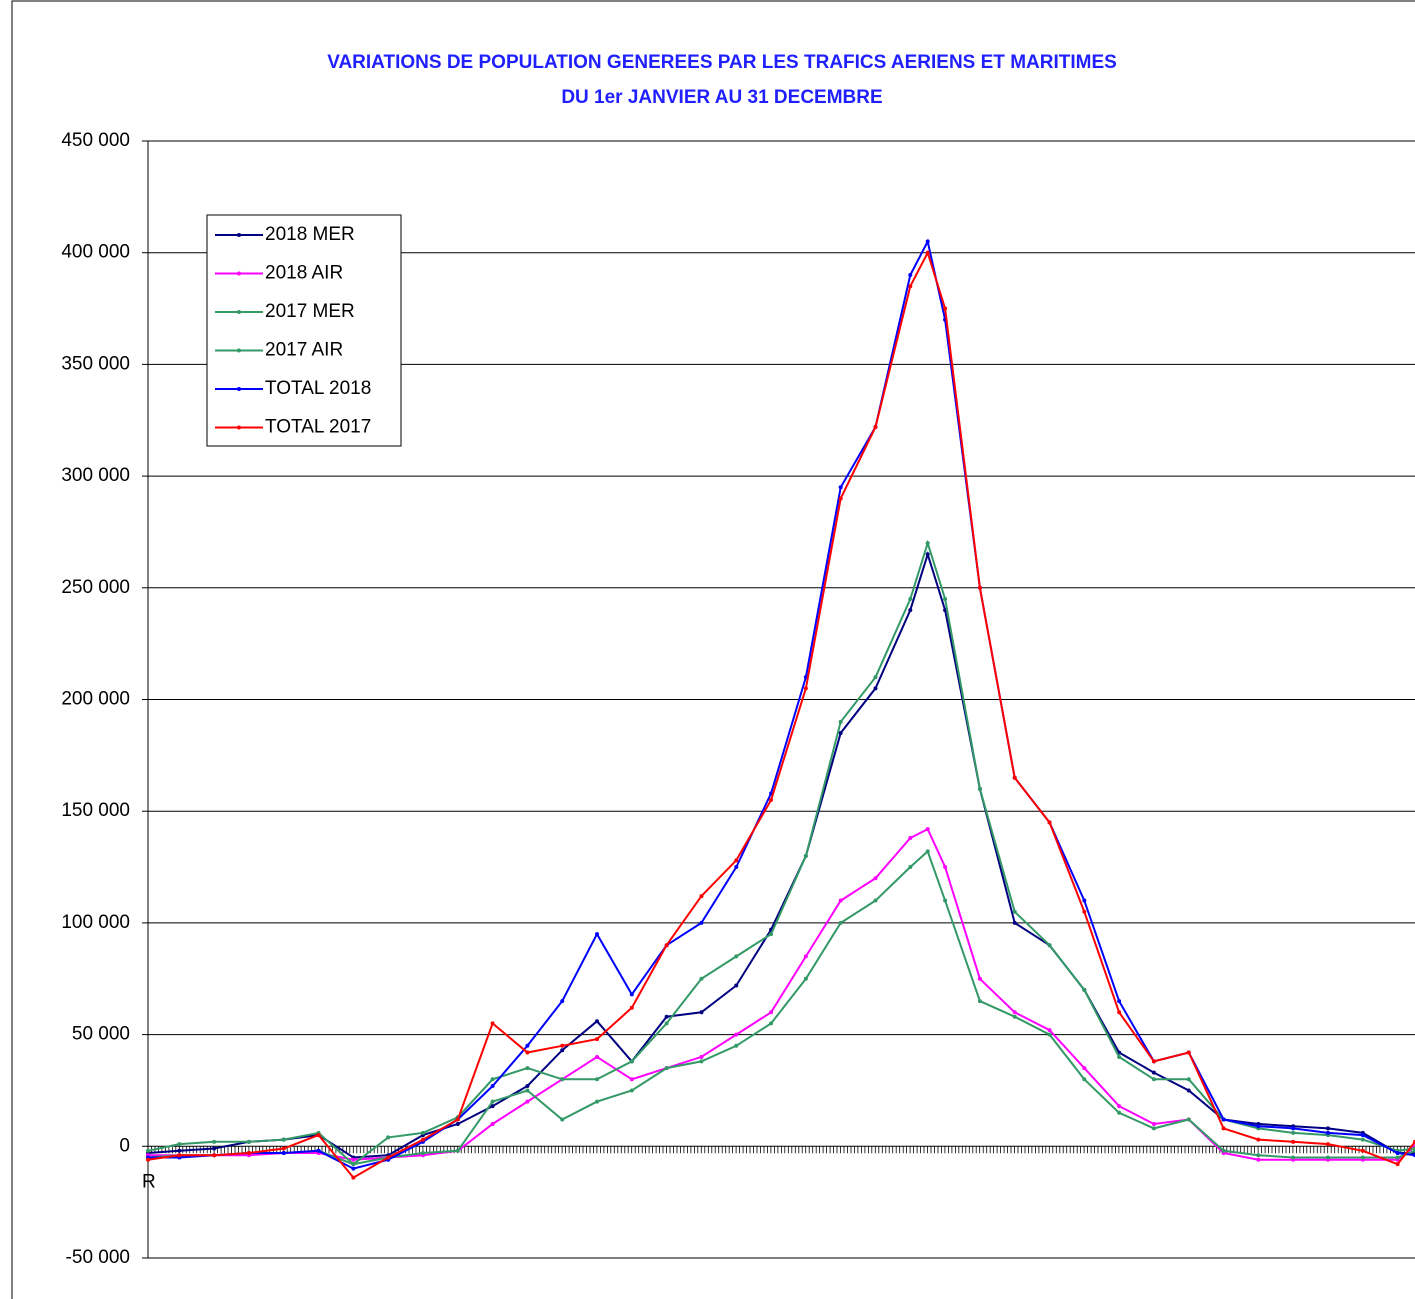  Describe the element at coordinates (318, 427) in the screenshot. I see `legend-label: TOTAL 2017` at that location.